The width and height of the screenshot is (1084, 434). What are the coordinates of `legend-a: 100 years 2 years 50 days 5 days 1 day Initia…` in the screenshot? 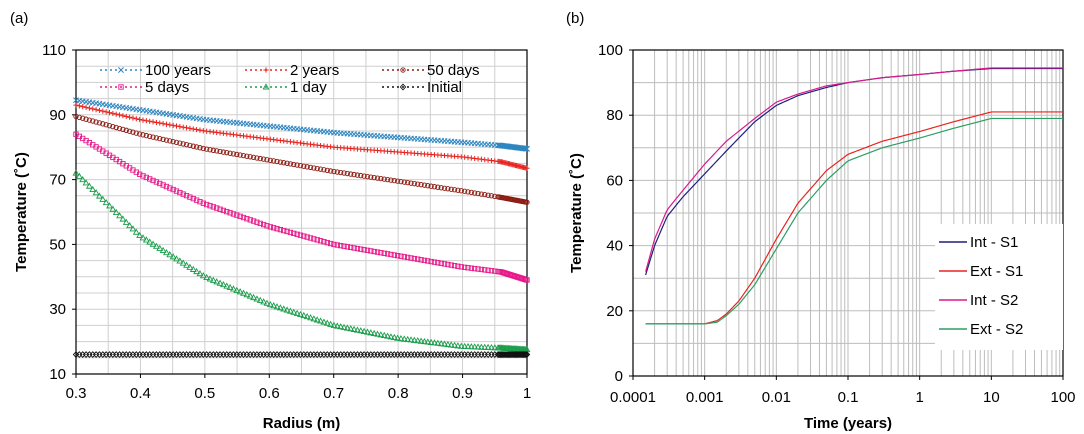 It's located at (290, 79).